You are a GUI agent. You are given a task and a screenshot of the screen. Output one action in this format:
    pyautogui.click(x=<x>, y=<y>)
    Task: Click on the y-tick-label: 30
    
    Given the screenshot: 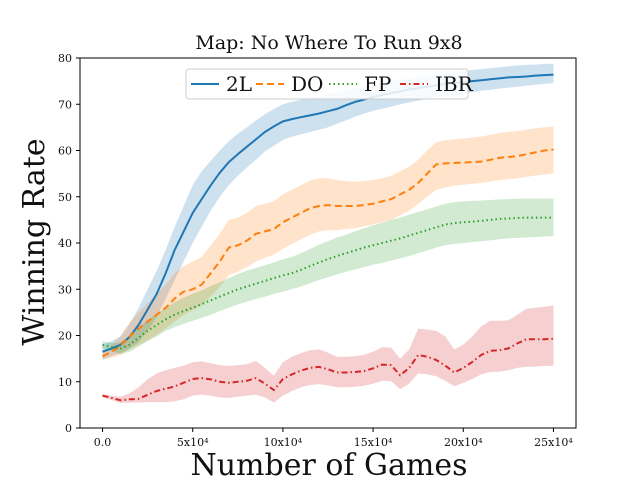 What is the action you would take?
    pyautogui.click(x=65, y=289)
    